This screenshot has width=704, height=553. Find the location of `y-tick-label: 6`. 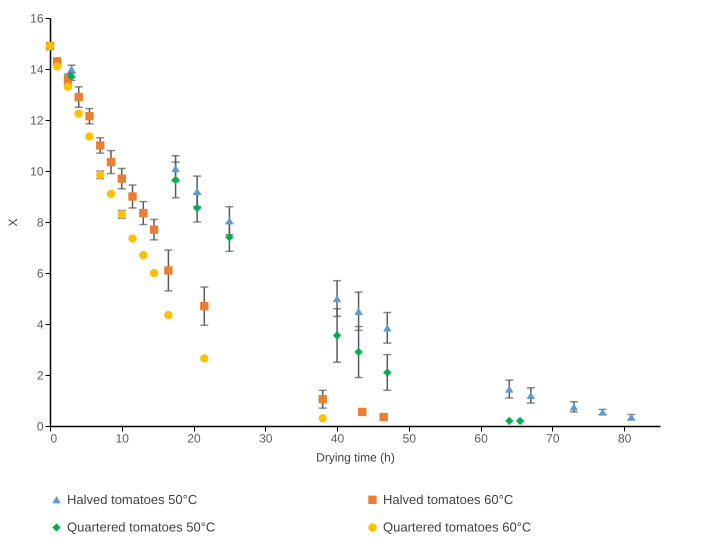

y-tick-label: 6 is located at coordinates (40, 273).